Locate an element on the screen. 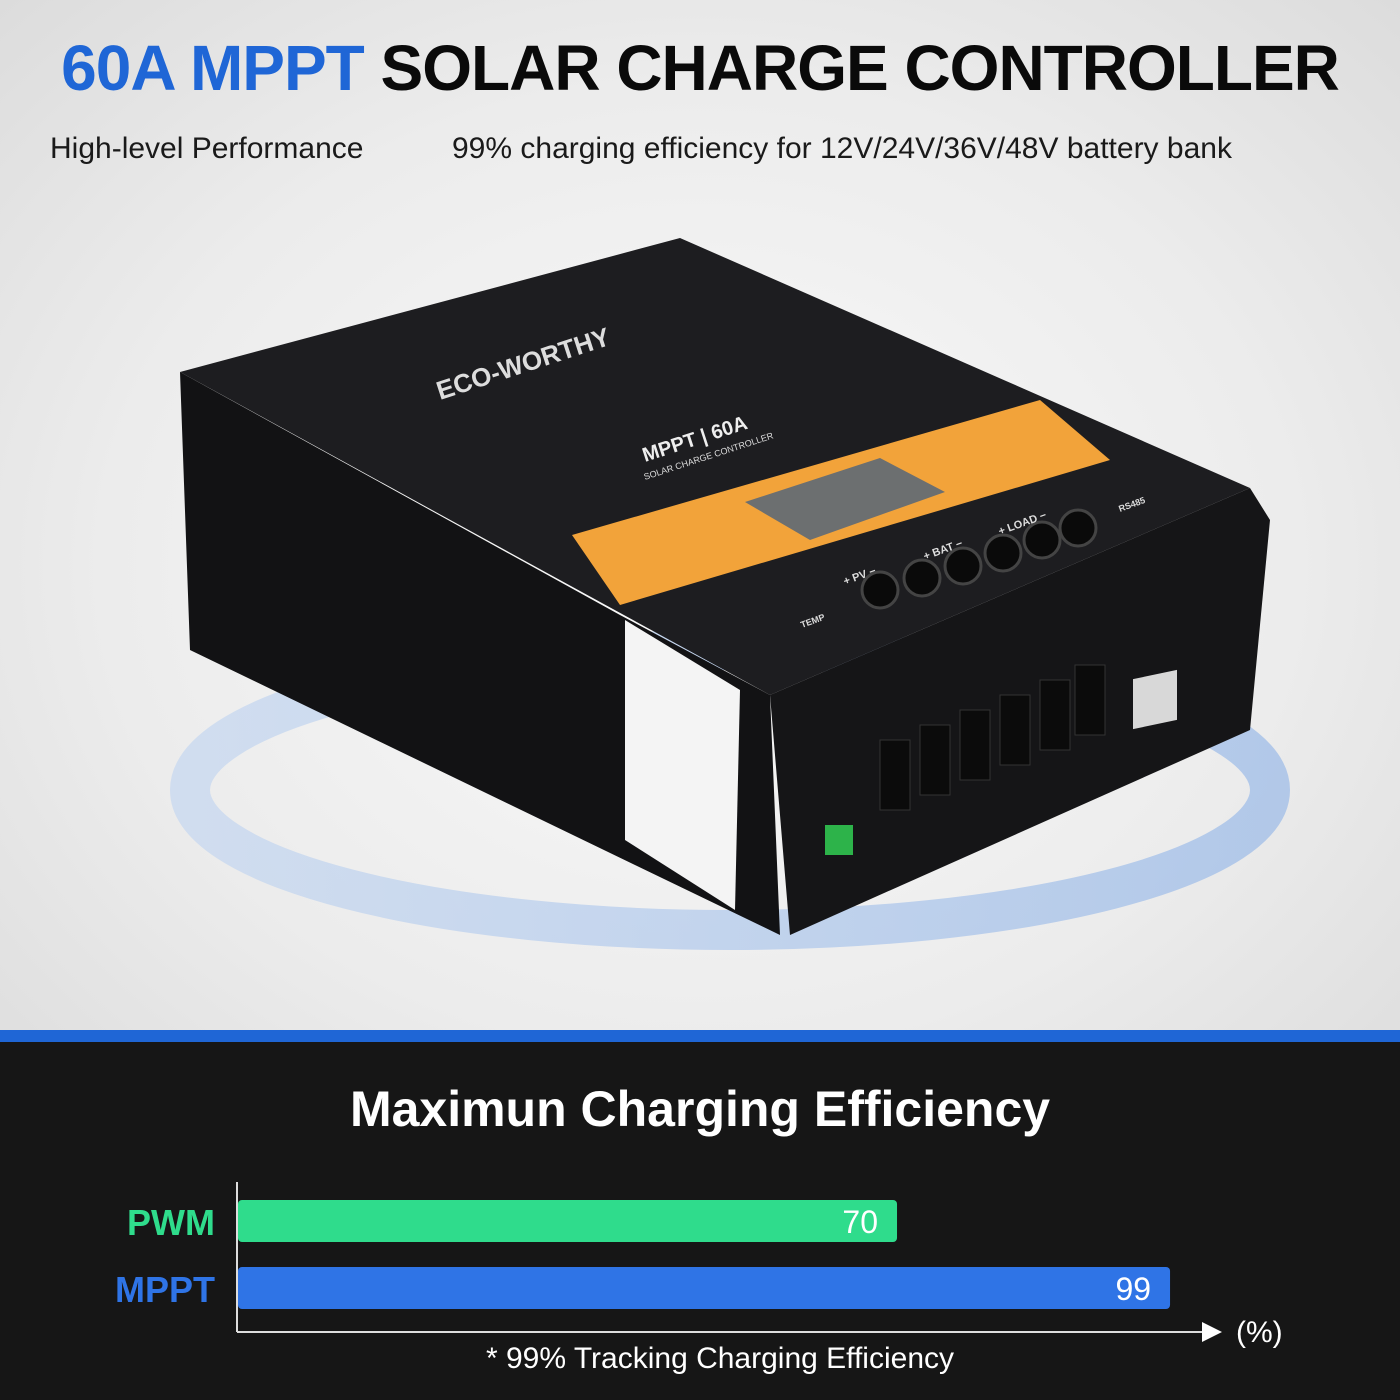 This screenshot has height=1400, width=1400. category-label: PWM is located at coordinates (171, 1222).